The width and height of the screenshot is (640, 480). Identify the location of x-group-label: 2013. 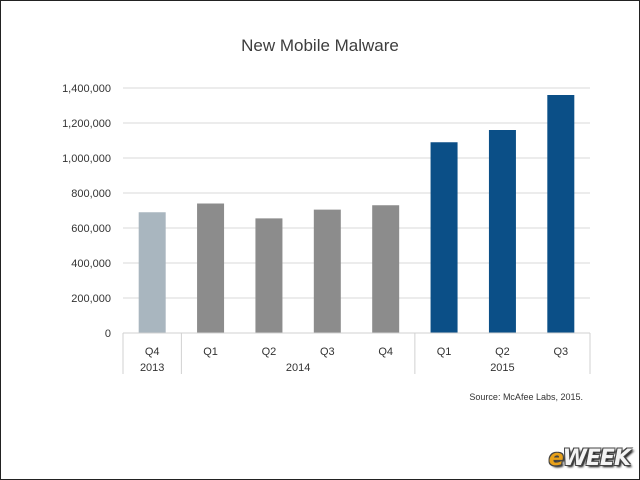
(152, 368).